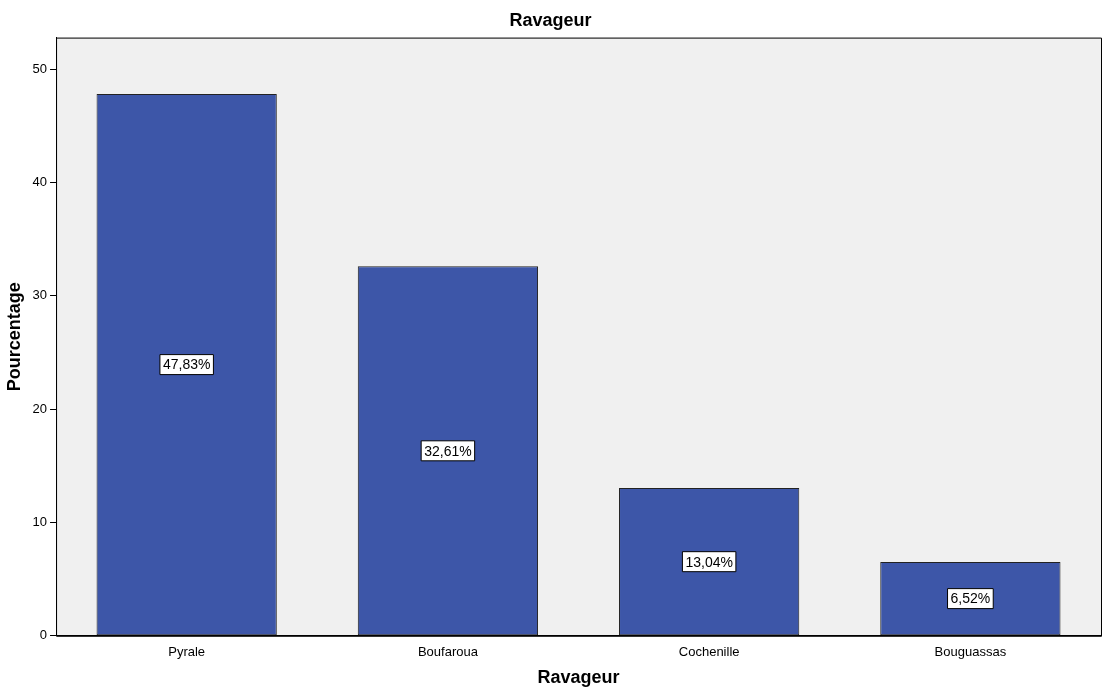  I want to click on y-tick-label: 50, so click(40, 68).